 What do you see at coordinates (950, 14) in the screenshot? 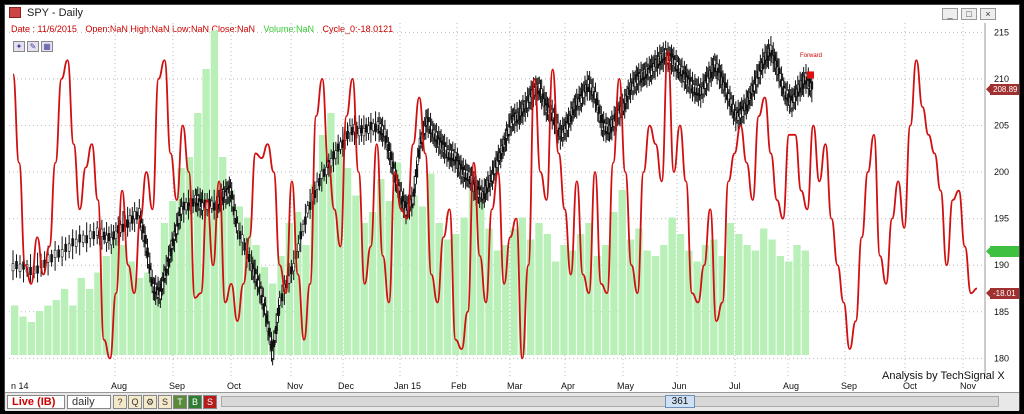
I see `minimize-button: _` at bounding box center [950, 14].